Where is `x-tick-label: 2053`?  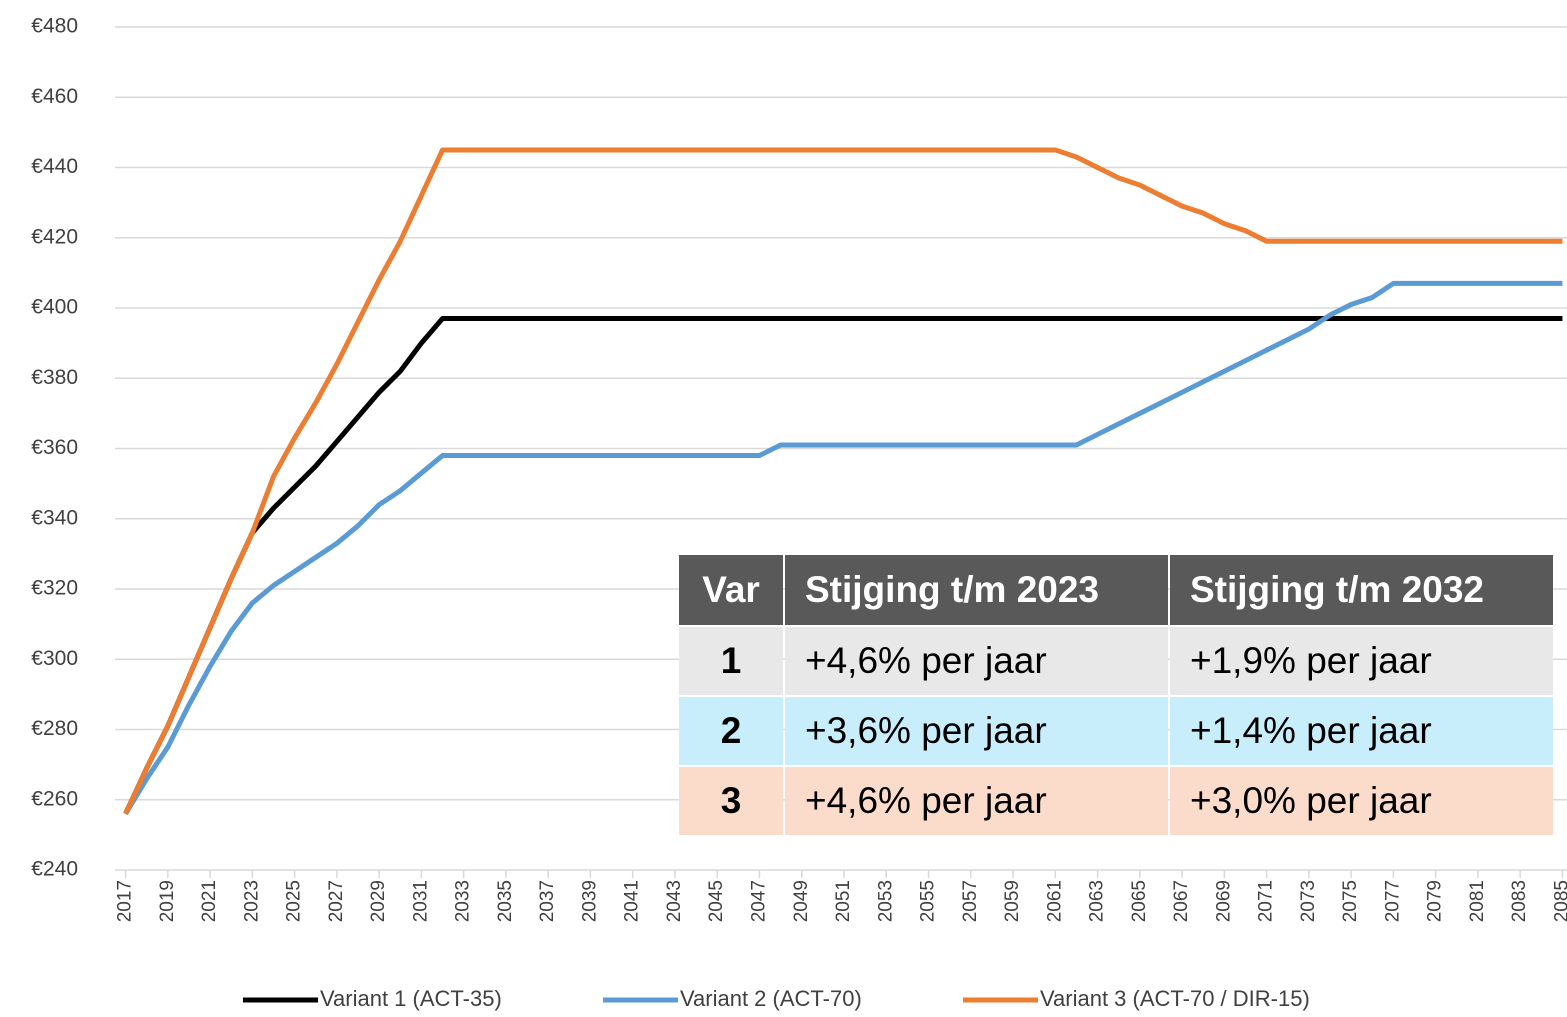 x-tick-label: 2053 is located at coordinates (885, 901).